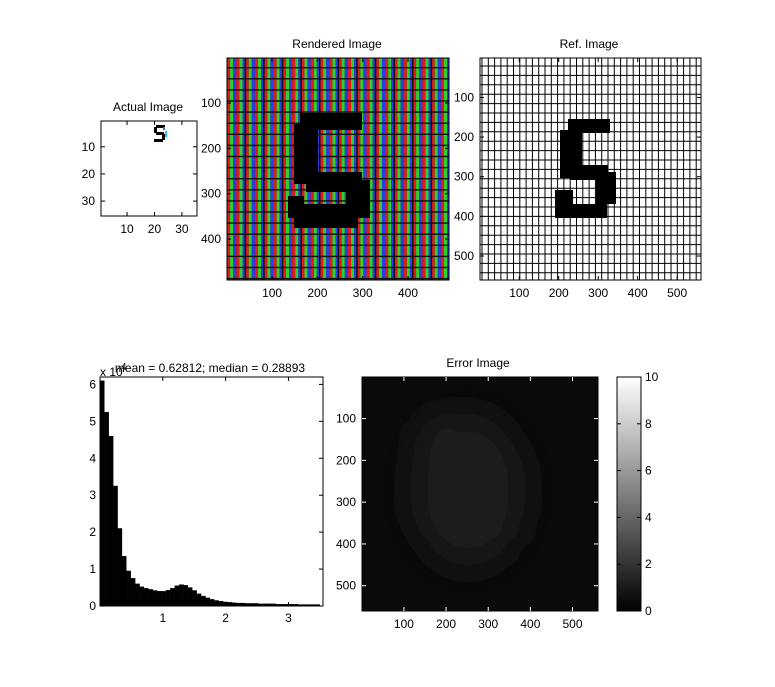  I want to click on ref-image-grid, so click(590, 169).